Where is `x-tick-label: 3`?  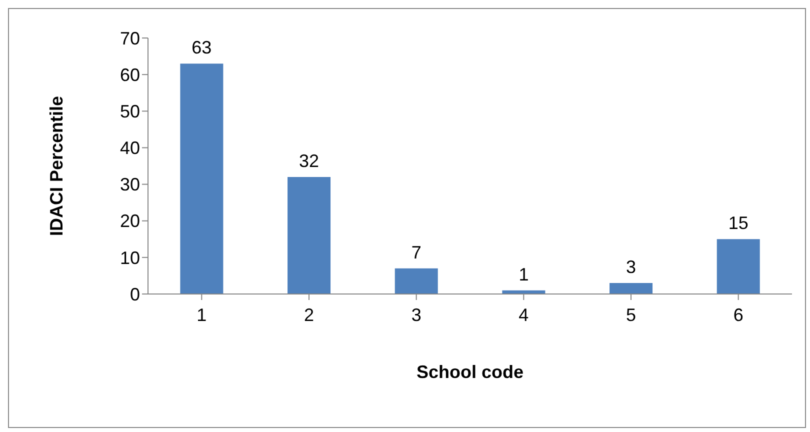
x-tick-label: 3 is located at coordinates (416, 314).